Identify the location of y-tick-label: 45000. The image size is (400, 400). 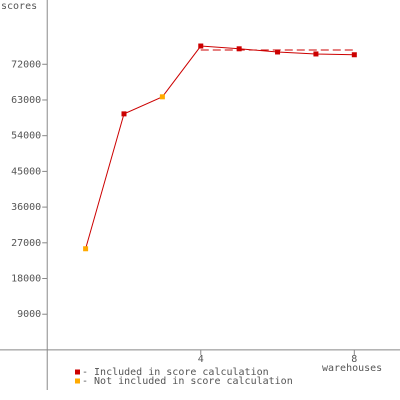
(26, 171).